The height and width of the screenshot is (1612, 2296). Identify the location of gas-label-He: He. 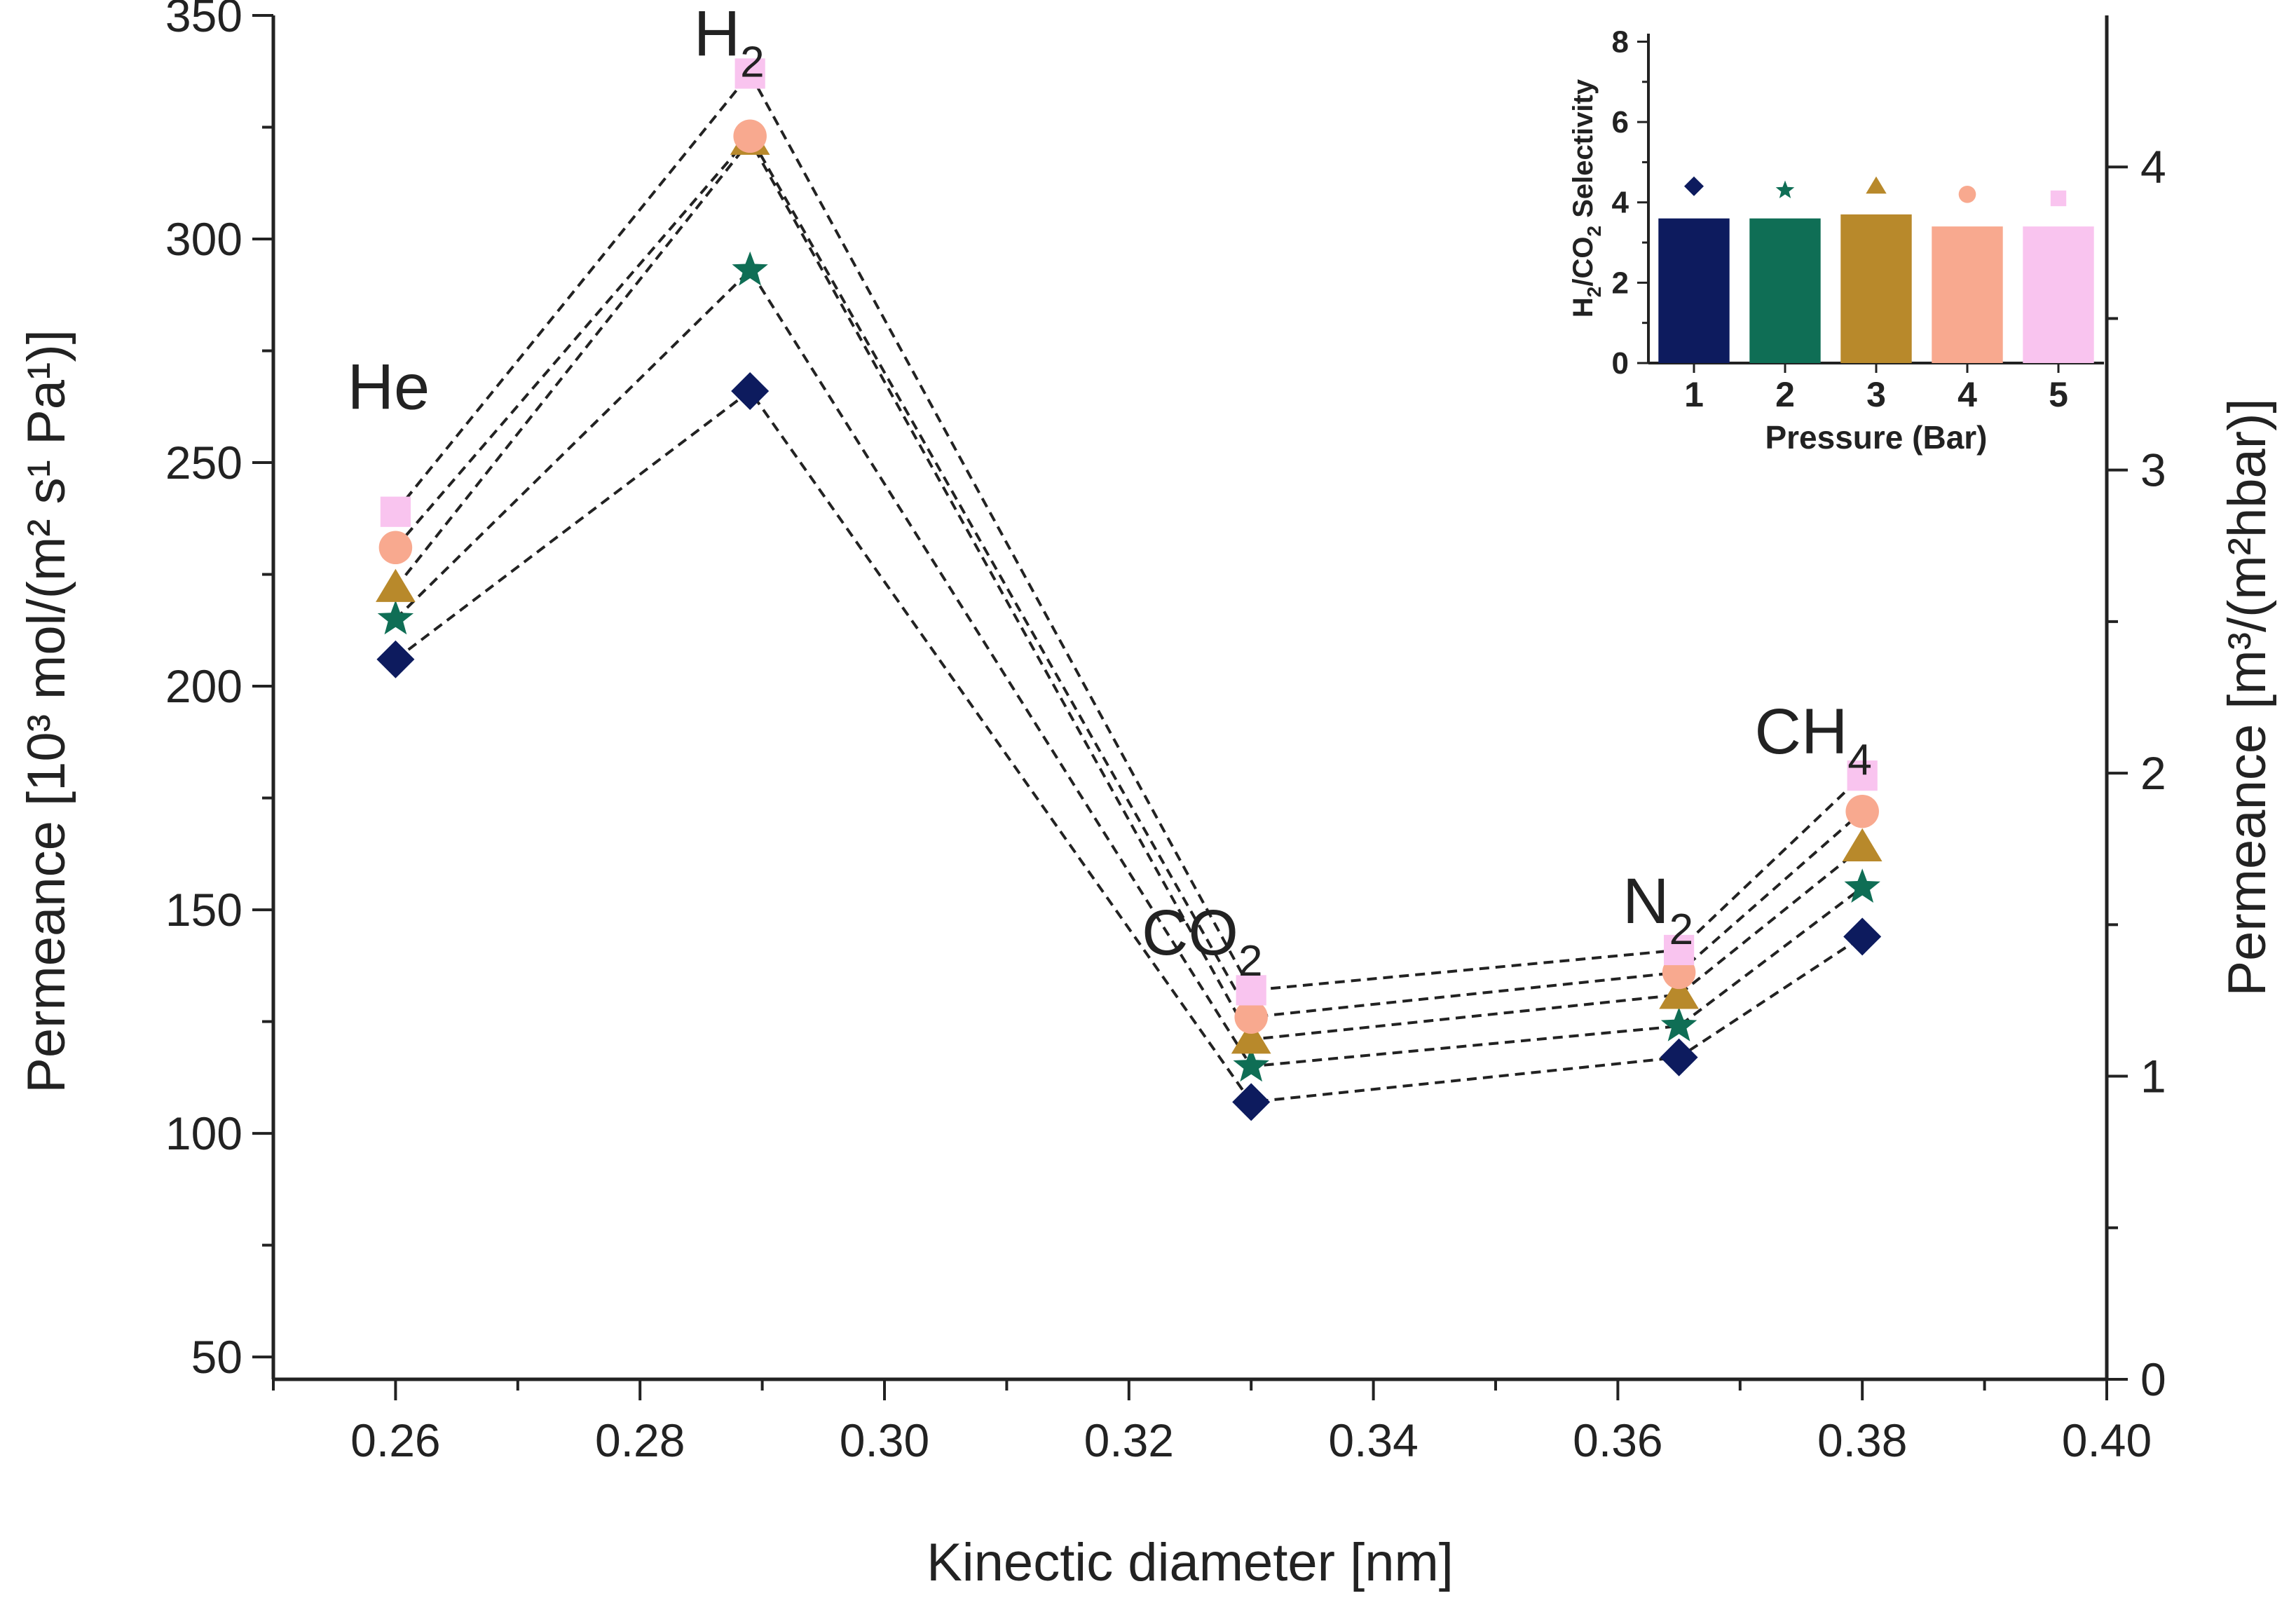
(389, 387).